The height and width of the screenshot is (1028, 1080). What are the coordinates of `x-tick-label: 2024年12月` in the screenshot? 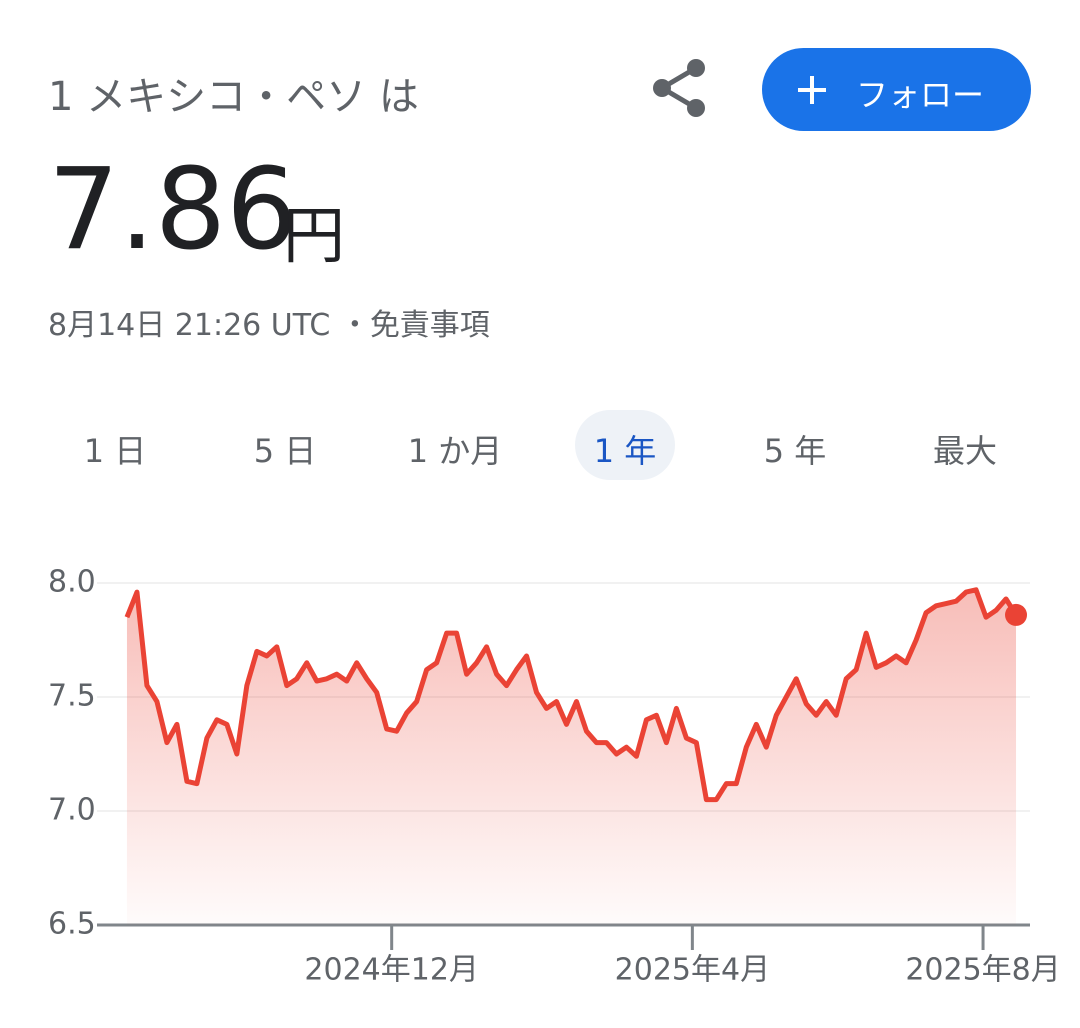 It's located at (391, 970).